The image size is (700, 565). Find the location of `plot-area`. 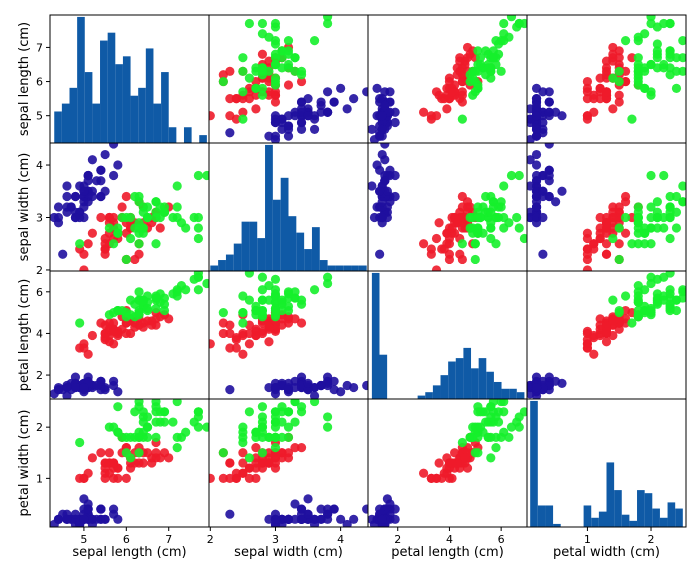

plot-area is located at coordinates (288, 335).